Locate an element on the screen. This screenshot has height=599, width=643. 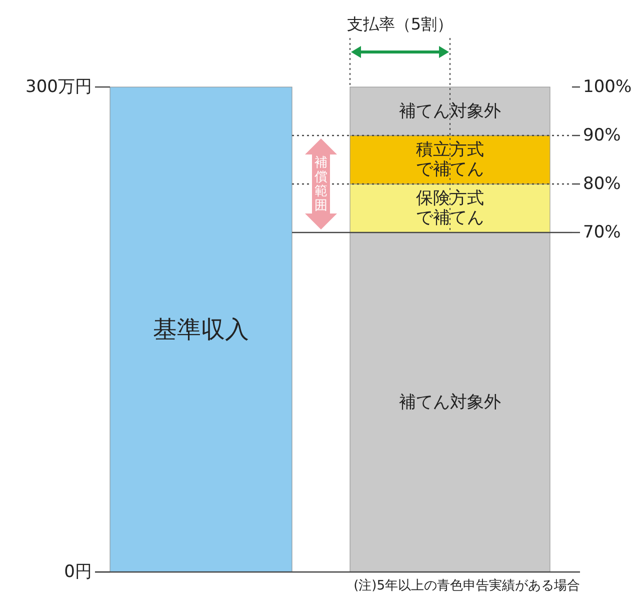
series-label: 積立方式で補てん is located at coordinates (450, 160).